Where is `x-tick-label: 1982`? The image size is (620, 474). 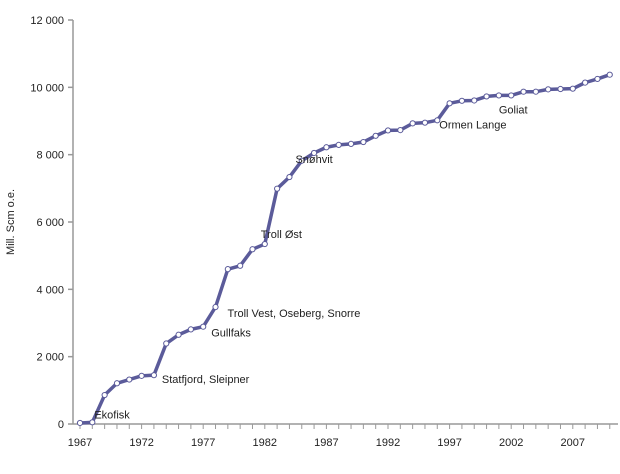 x-tick-label: 1982 is located at coordinates (265, 443).